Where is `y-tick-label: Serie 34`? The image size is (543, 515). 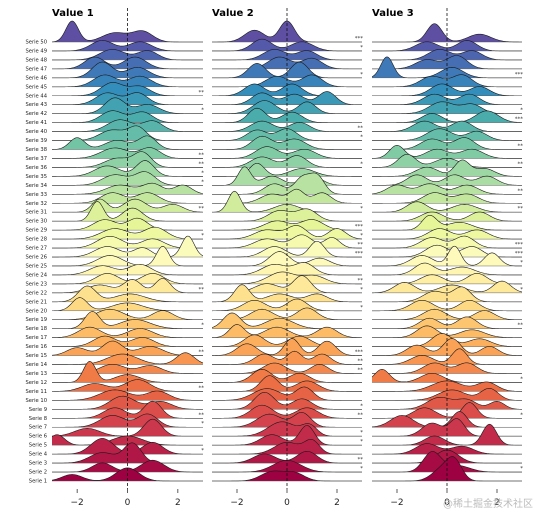
y-tick-label: Serie 34 is located at coordinates (37, 186).